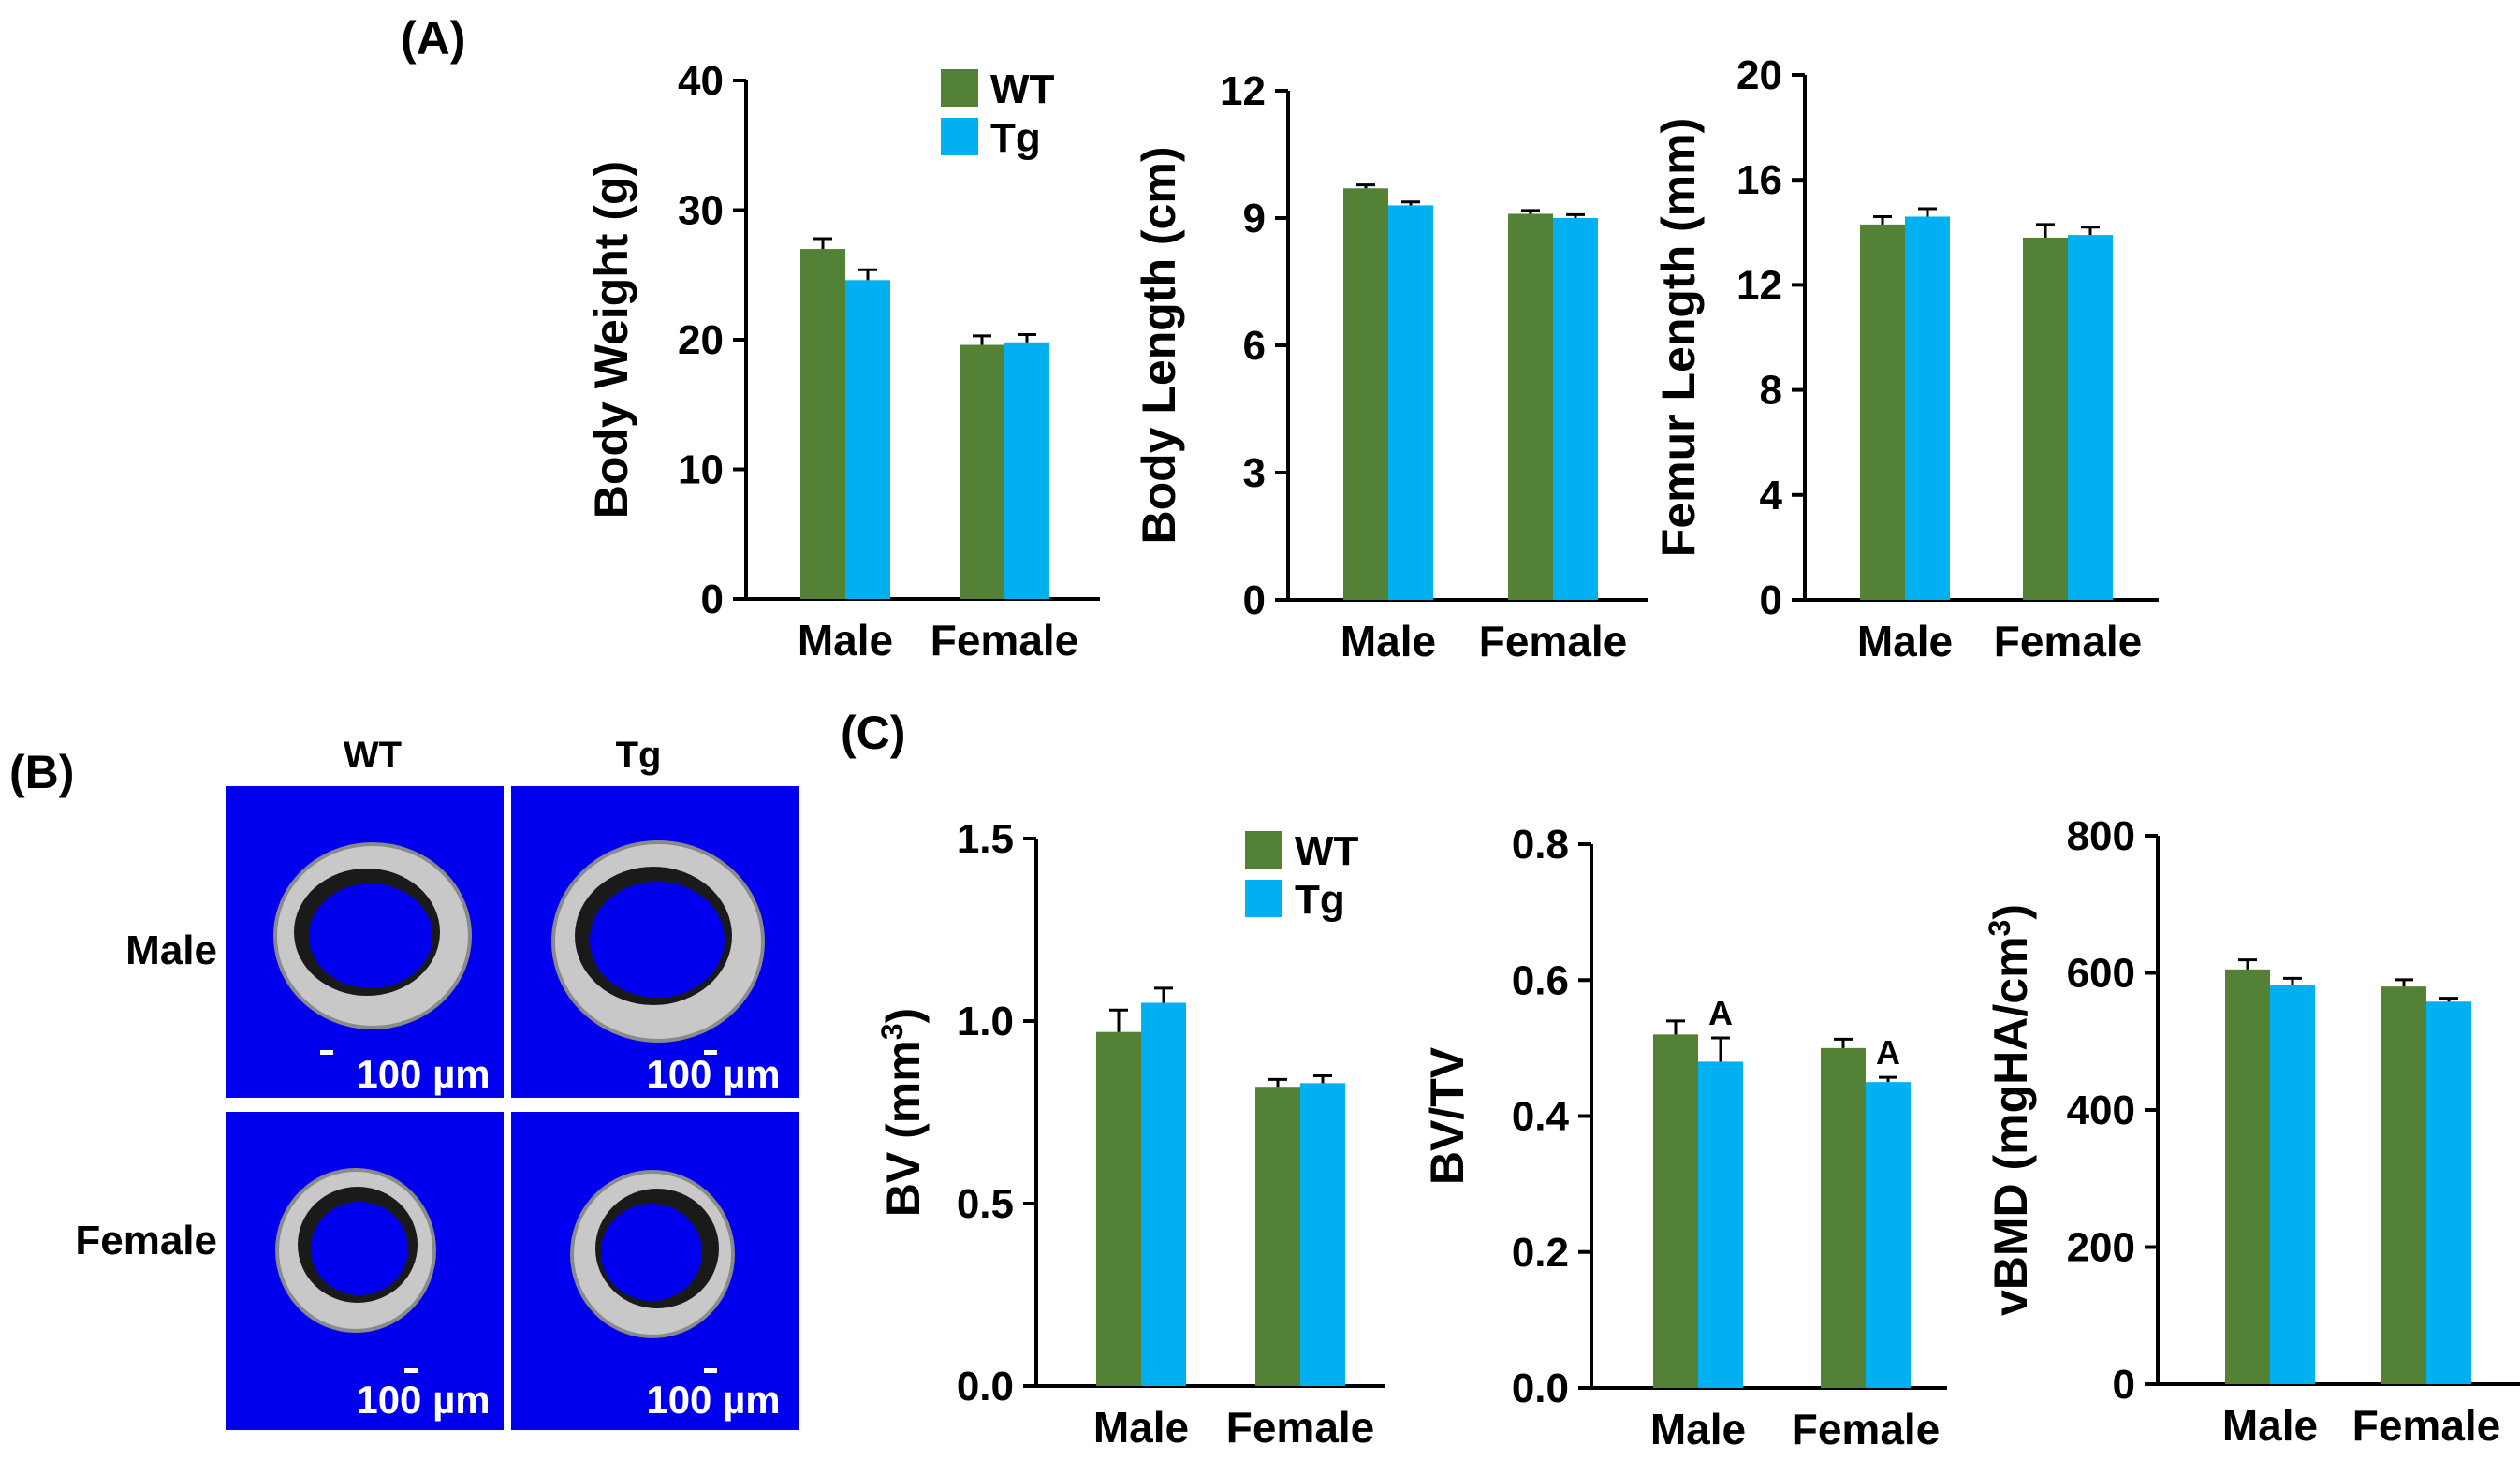 This screenshot has width=2520, height=1460. I want to click on y-tick-label: 800, so click(2101, 836).